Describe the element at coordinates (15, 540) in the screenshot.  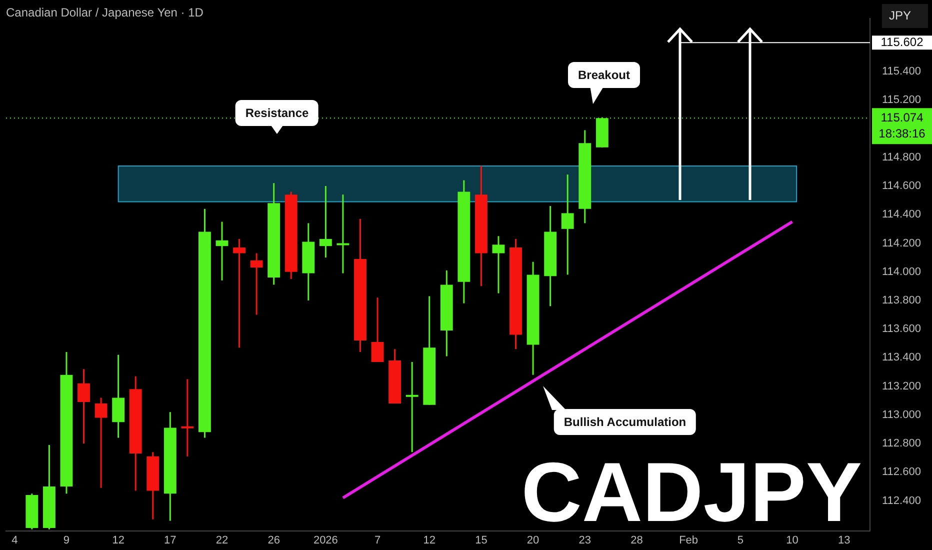
I see `x-tick-label: 4` at that location.